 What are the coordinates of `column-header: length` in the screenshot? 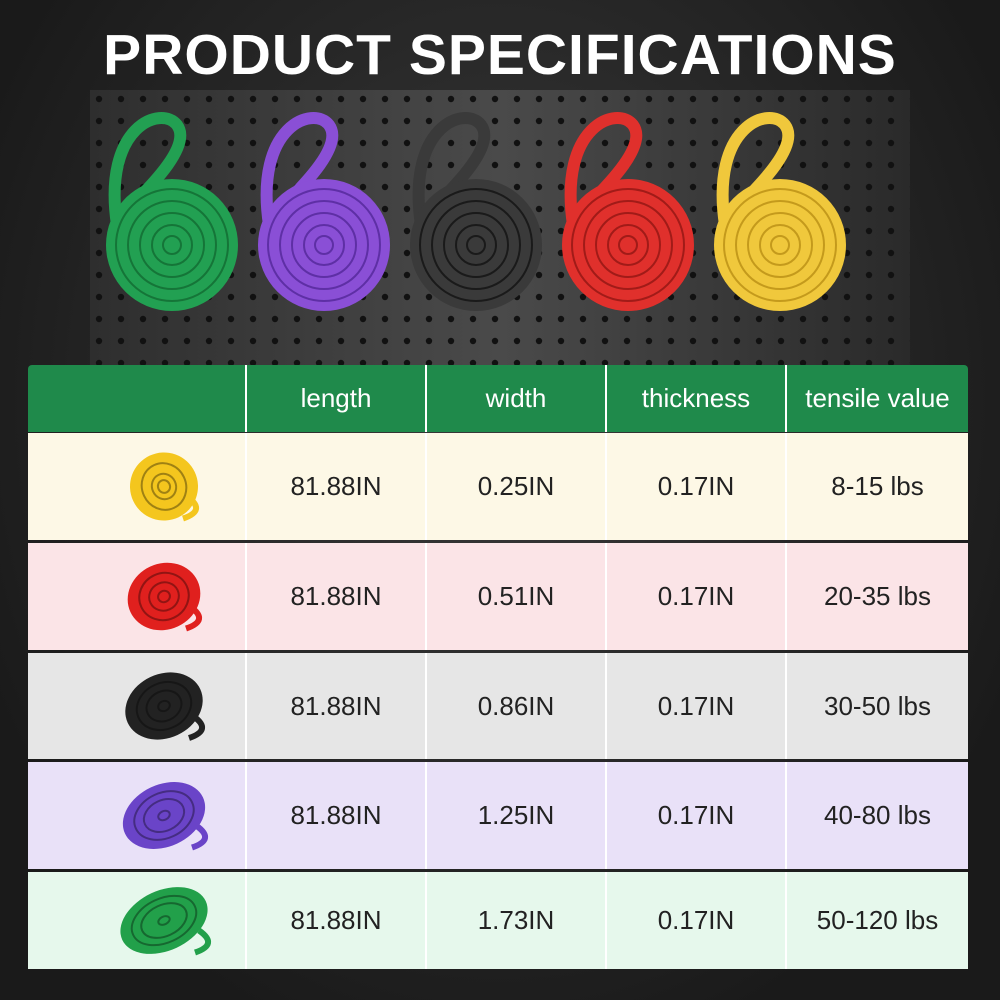 It's located at (335, 398).